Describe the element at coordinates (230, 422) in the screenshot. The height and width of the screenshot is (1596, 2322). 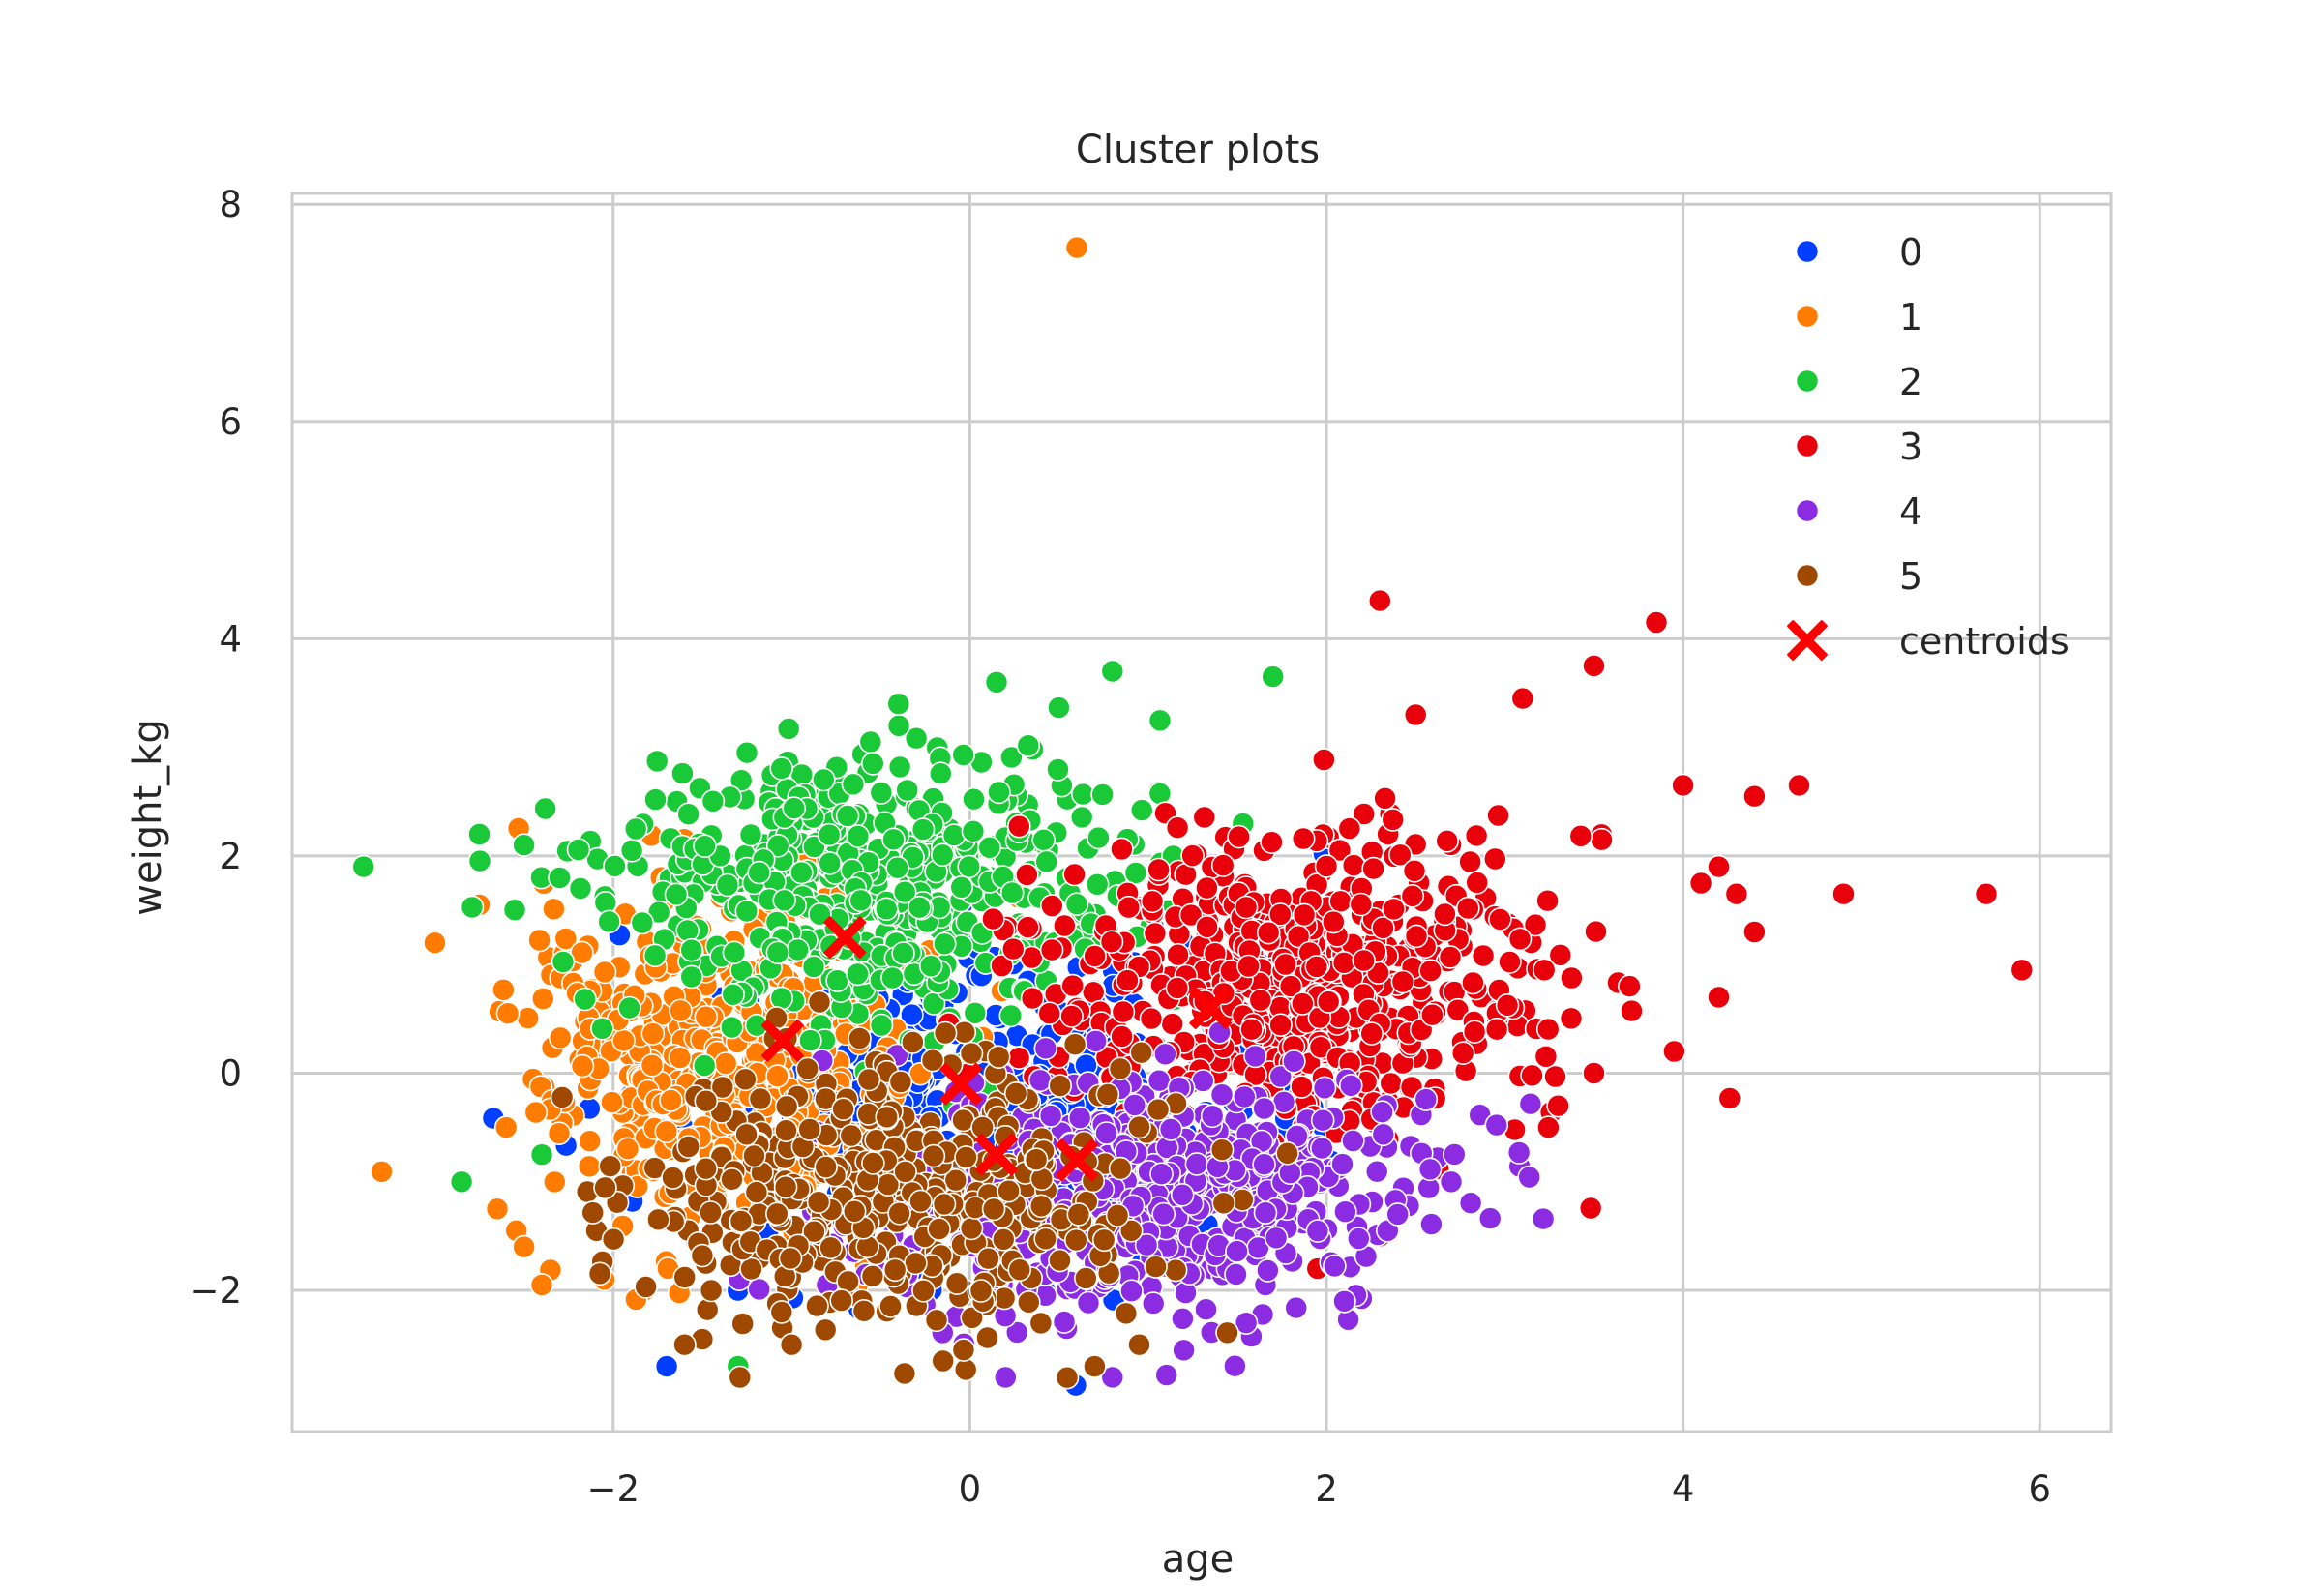
I see `y-tick-label: 6` at that location.